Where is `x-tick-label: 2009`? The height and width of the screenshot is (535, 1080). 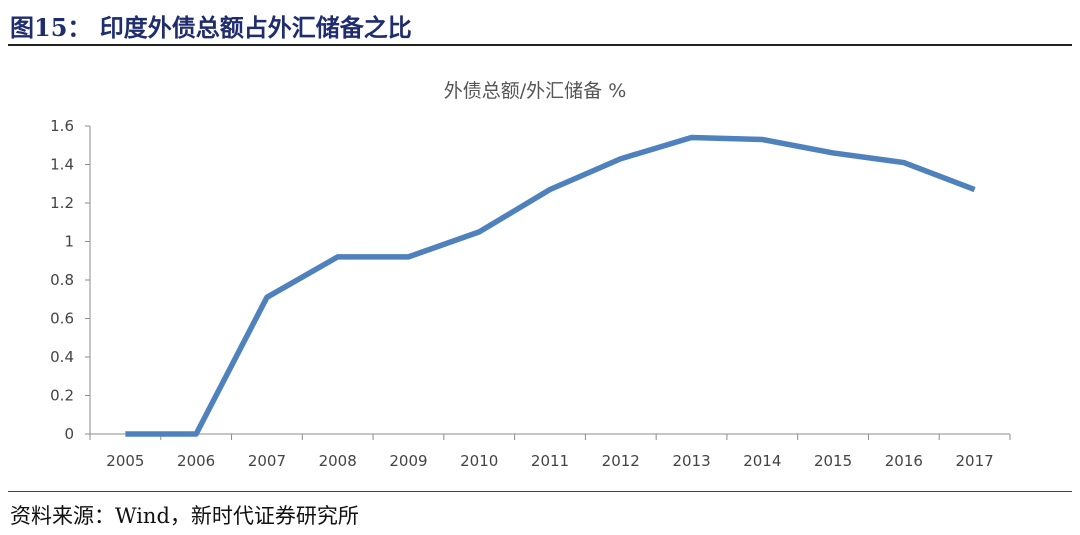 x-tick-label: 2009 is located at coordinates (408, 461).